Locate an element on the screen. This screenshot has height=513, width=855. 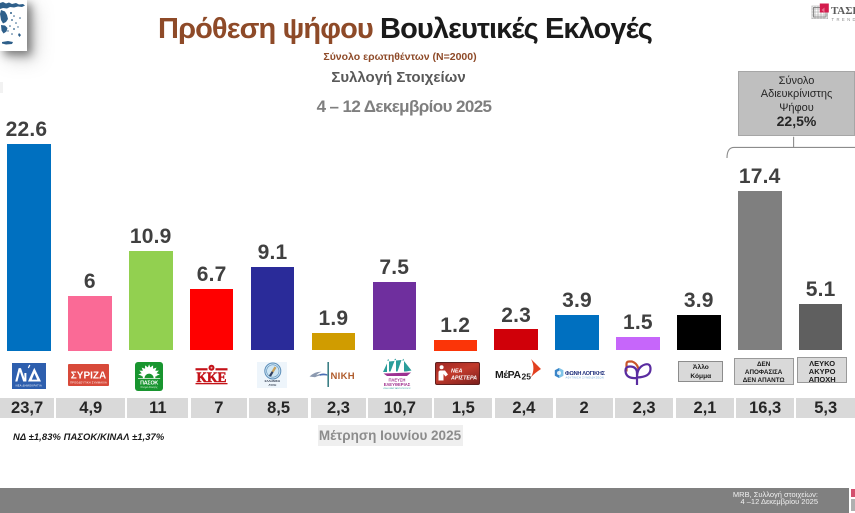
svg-text: ΦΩΝΗ ΛΟΓΙΚΗΣ is located at coordinates (585, 374).